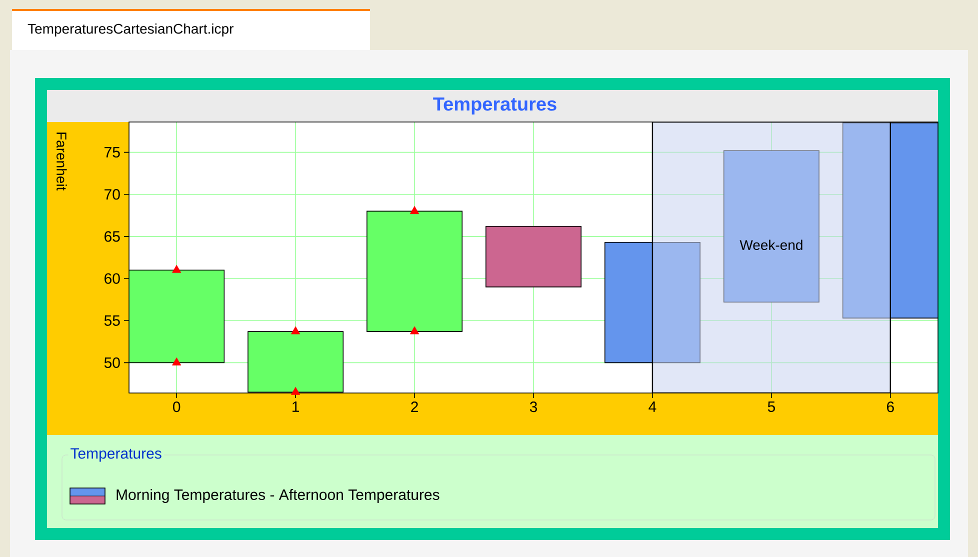  I want to click on x-tick-label: 3, so click(534, 407).